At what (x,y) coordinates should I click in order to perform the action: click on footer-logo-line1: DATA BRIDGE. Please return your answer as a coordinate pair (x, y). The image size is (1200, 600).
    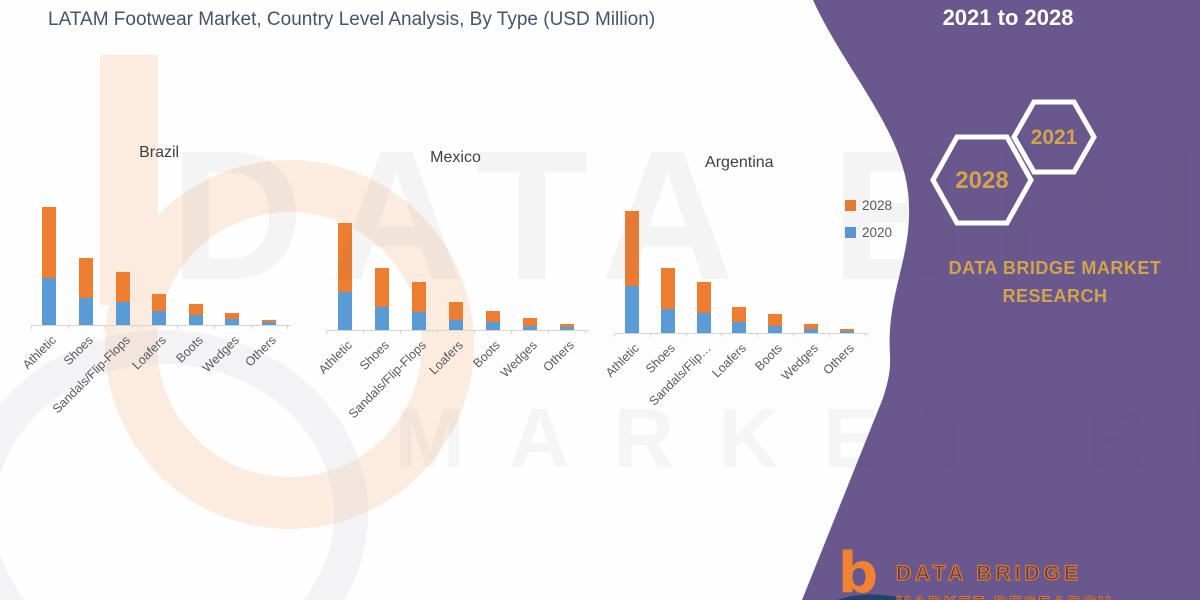
    Looking at the image, I should click on (988, 573).